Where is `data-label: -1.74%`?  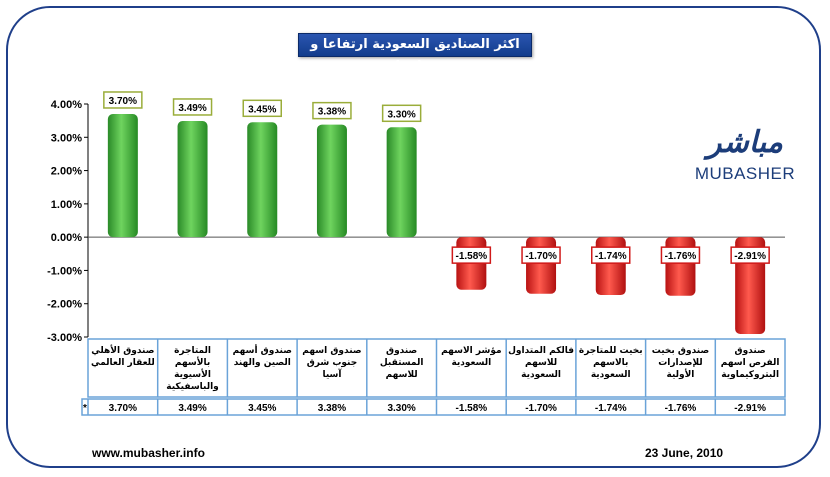
data-label: -1.74% is located at coordinates (611, 256).